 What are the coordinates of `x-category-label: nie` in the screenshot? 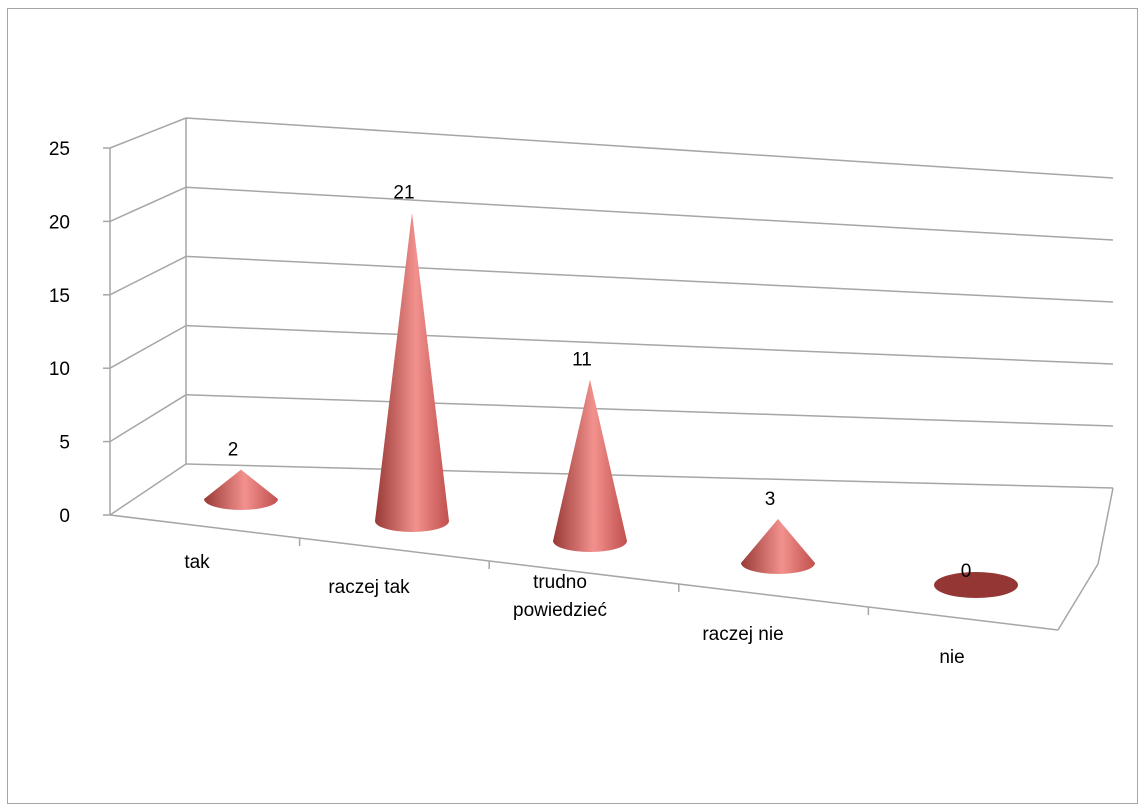 It's located at (951, 657).